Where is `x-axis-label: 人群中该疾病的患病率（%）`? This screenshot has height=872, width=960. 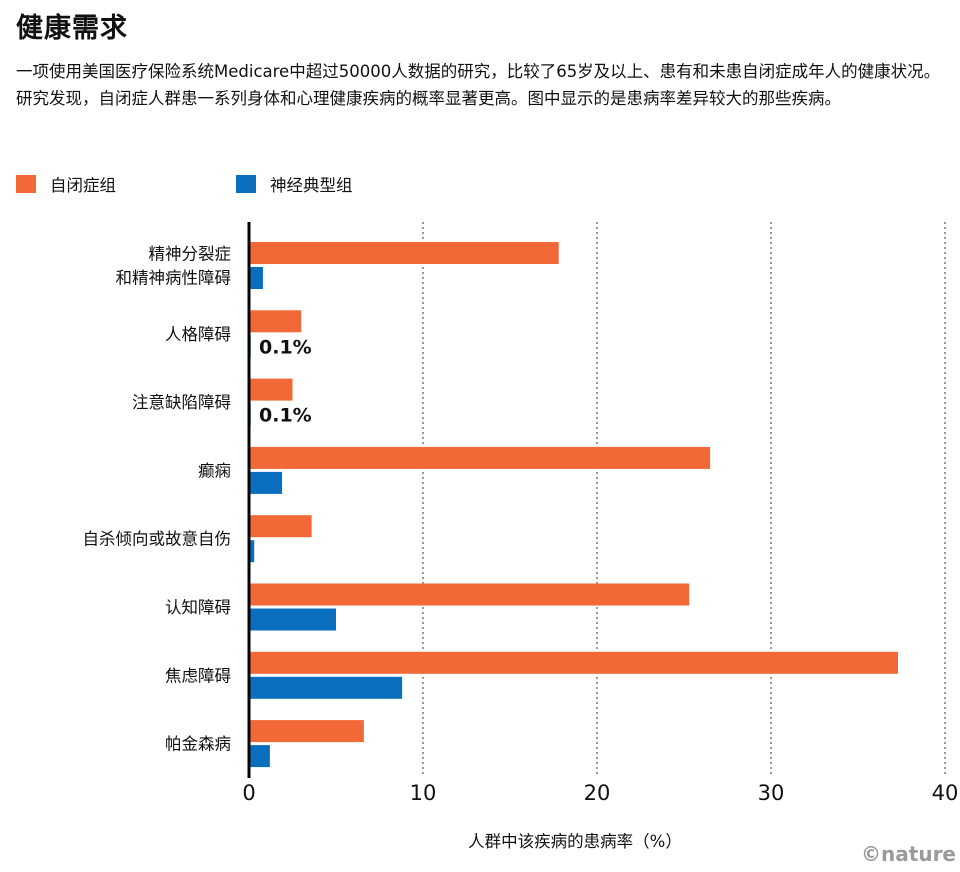 x-axis-label: 人群中该疾病的患病率（%） is located at coordinates (575, 841).